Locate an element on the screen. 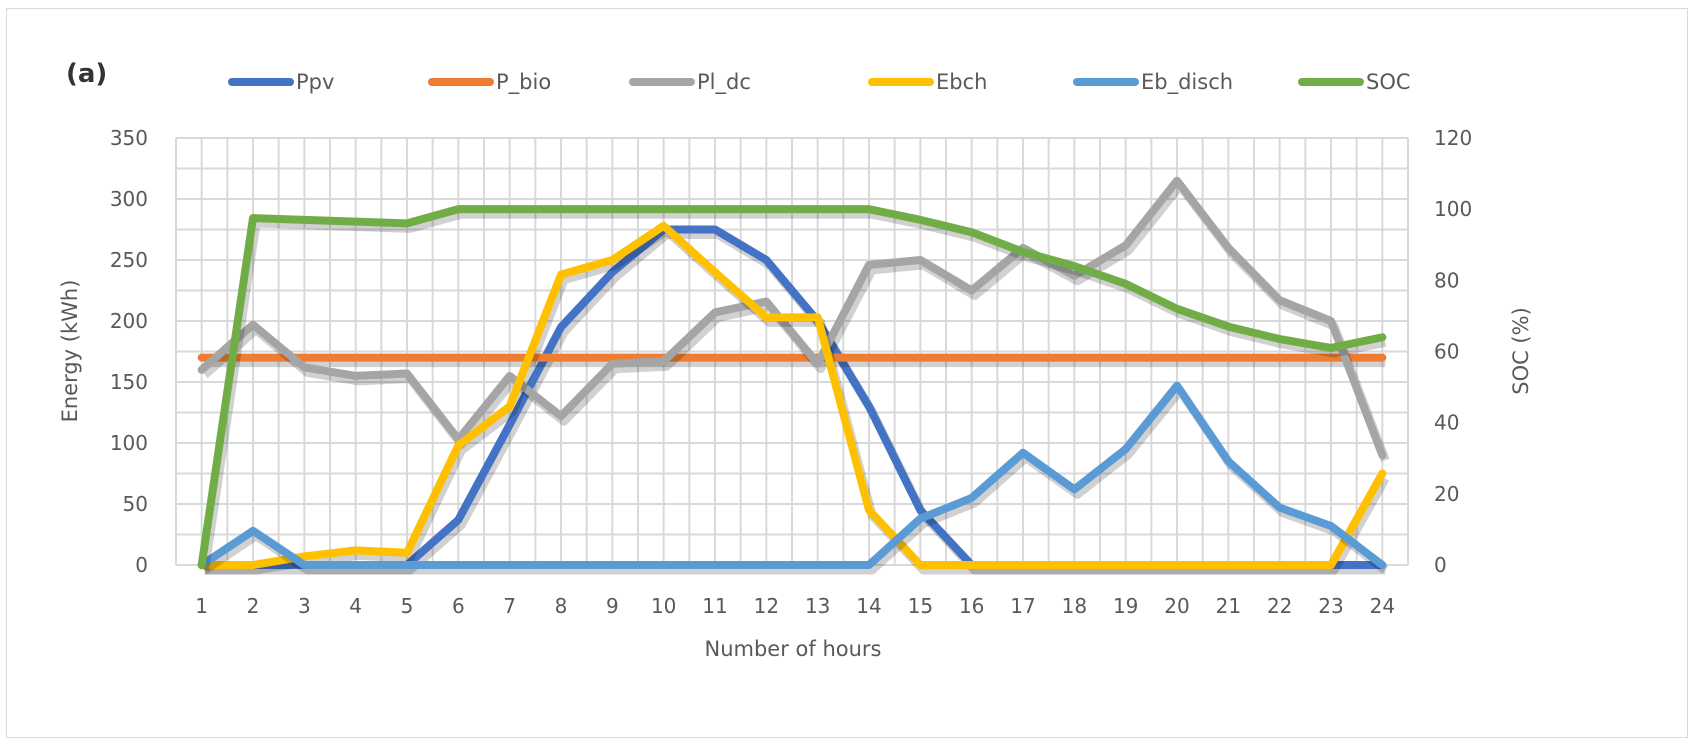 This screenshot has height=752, width=1702. y2-tick-label: 120 is located at coordinates (1453, 138).